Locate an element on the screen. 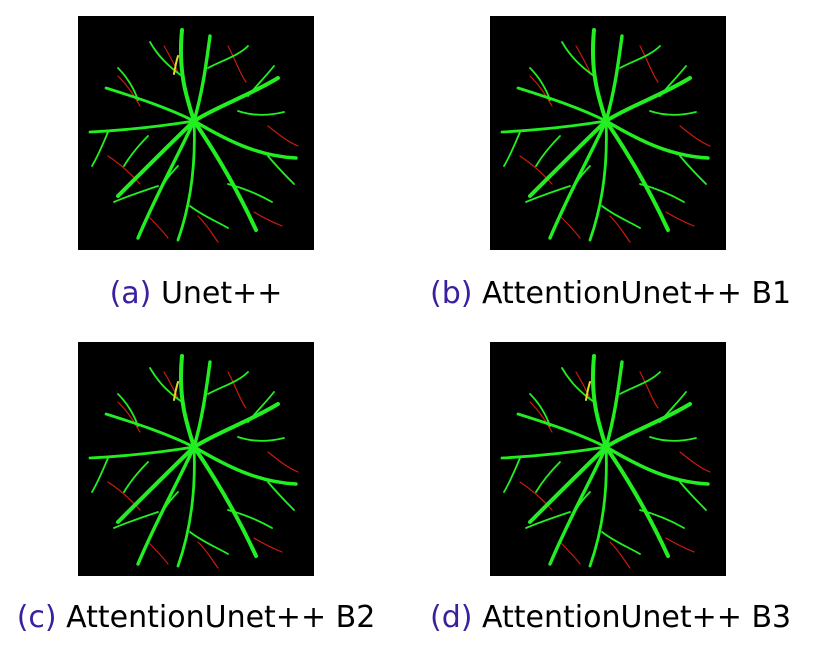 This screenshot has width=816, height=660. vessel-segmentation-panel-a is located at coordinates (196, 133).